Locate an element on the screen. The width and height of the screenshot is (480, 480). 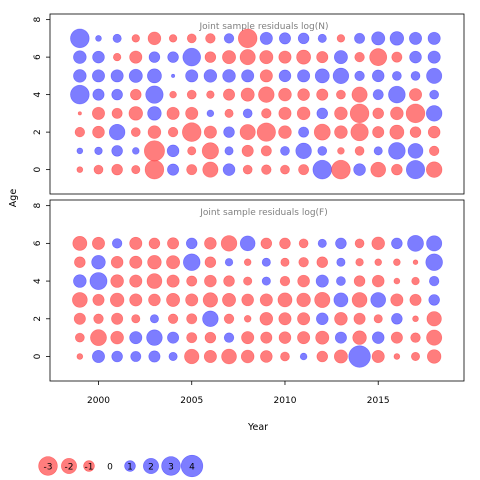
legend-label: 2 is located at coordinates (151, 467).